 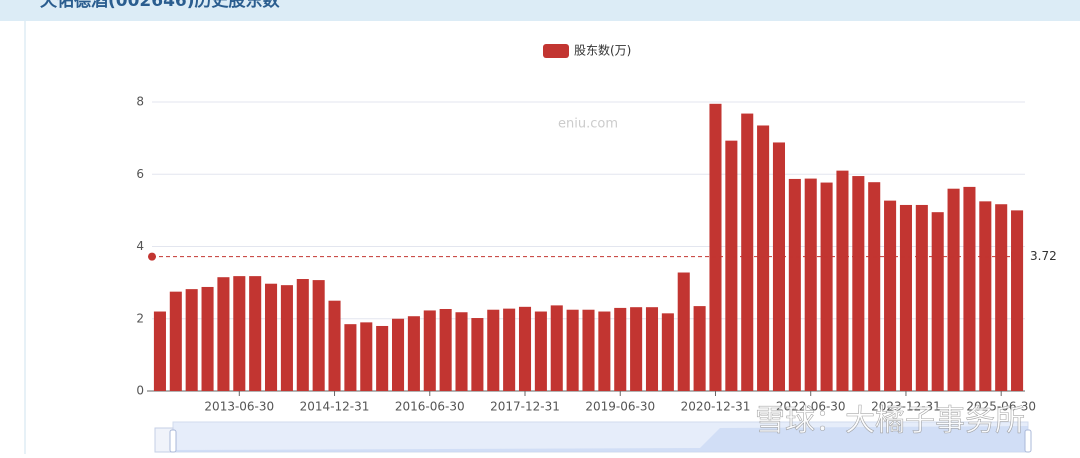 What do you see at coordinates (620, 407) in the screenshot?
I see `x-tick-label: 2019-06-30` at bounding box center [620, 407].